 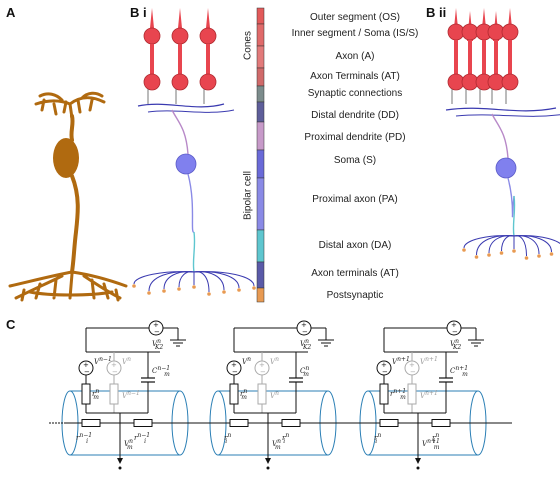 What do you see at coordinates (355, 17) in the screenshot?
I see `segment-label-os: Outer segment (OS)` at bounding box center [355, 17].